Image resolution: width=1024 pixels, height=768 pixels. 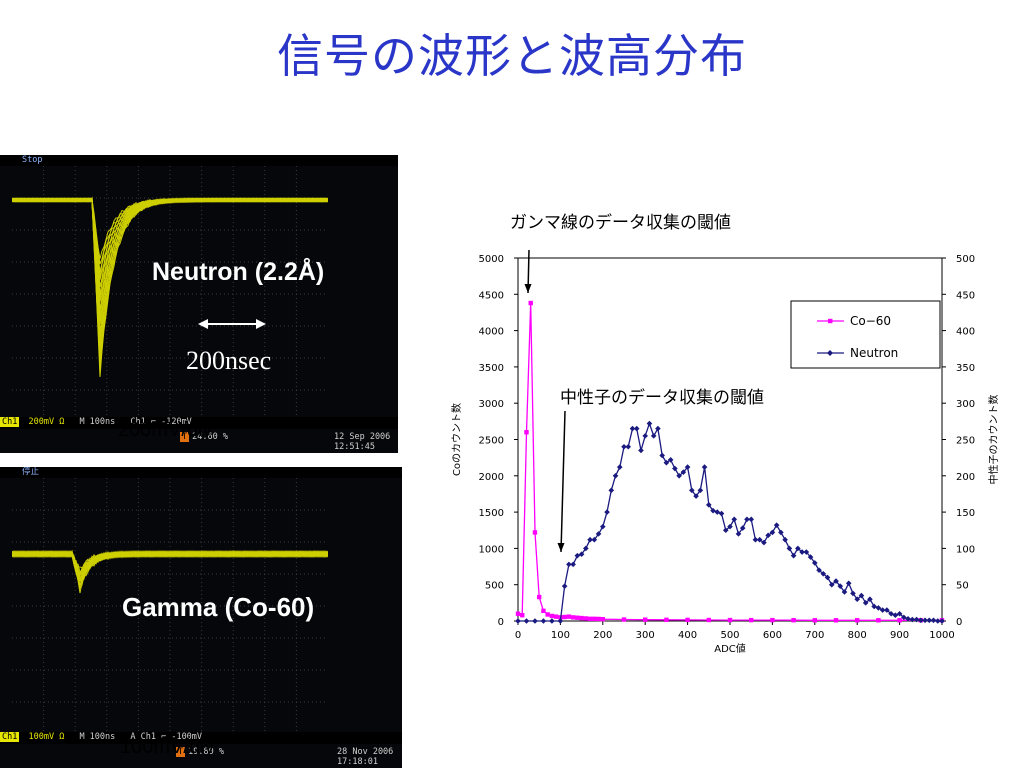 What do you see at coordinates (456, 439) in the screenshot?
I see `y-axis-left-label: Coのカウント数` at bounding box center [456, 439].